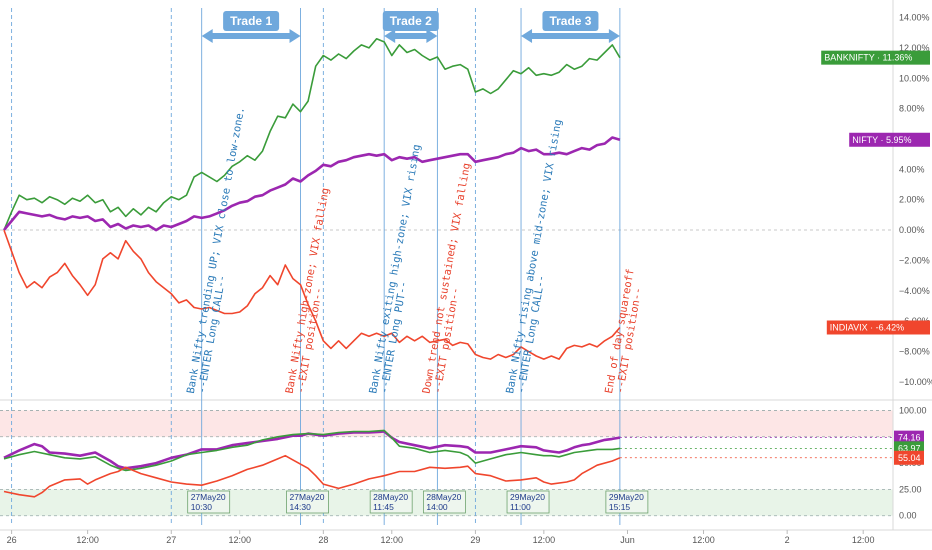 The height and width of the screenshot is (550, 932). What do you see at coordinates (913, 410) in the screenshot?
I see `rsi-axis-tick-label: 100.00` at bounding box center [913, 410].